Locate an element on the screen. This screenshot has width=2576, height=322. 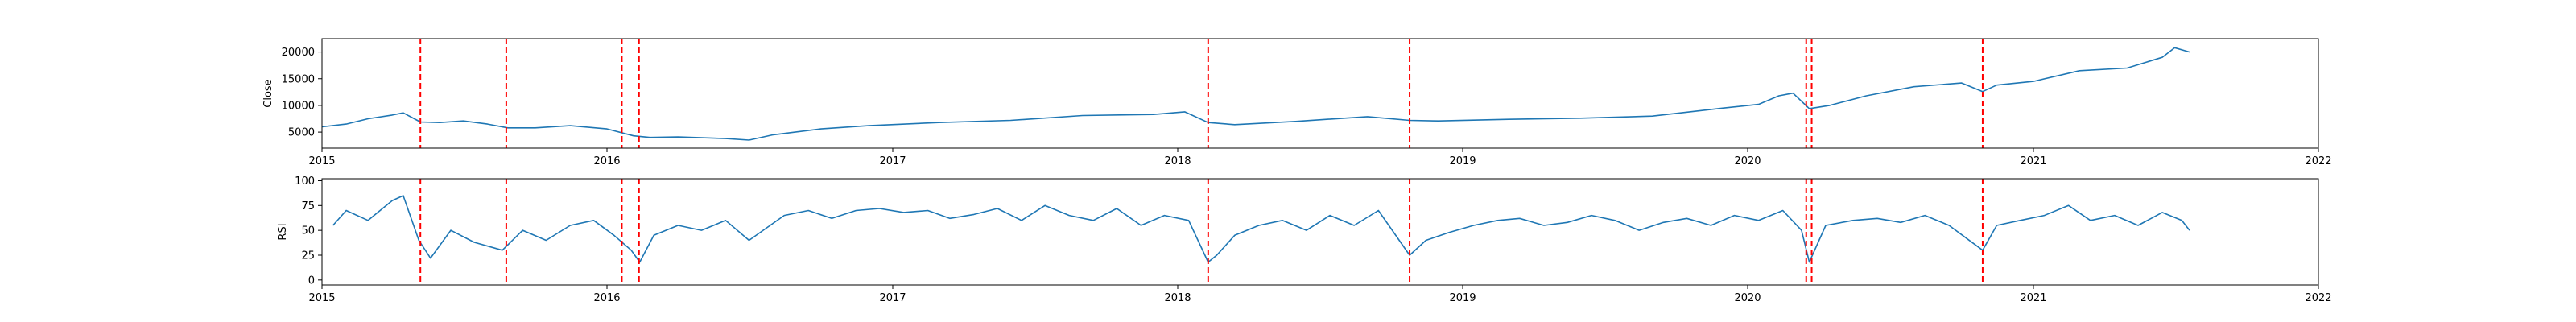
y-tick-label: 15000 is located at coordinates (298, 79).